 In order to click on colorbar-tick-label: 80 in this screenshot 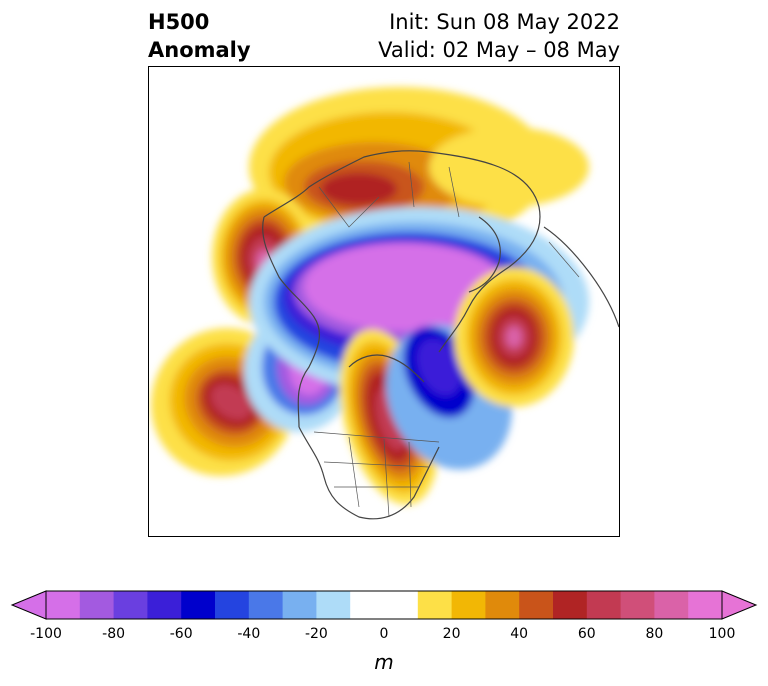, I will do `click(654, 634)`.